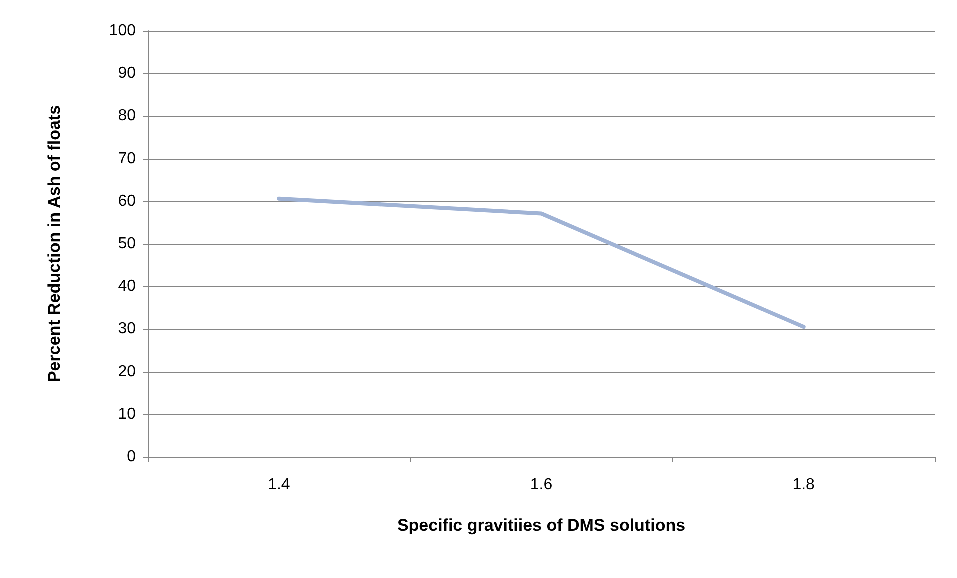  I want to click on y-tick-label: 40, so click(127, 287).